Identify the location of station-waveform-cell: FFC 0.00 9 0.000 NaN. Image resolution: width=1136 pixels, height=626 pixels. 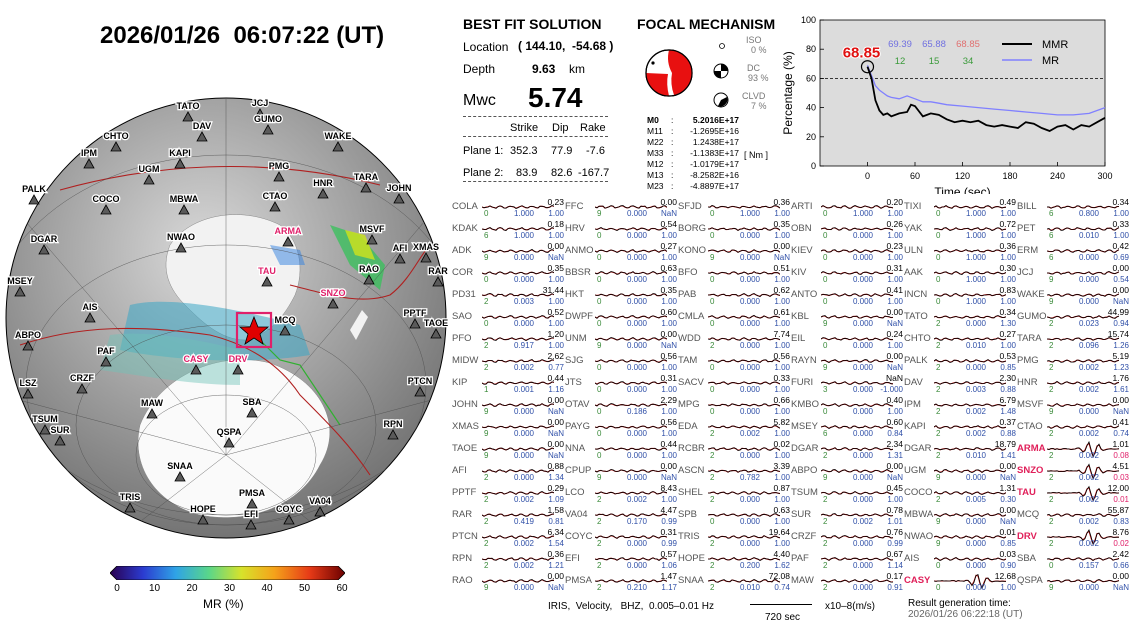
(620, 208).